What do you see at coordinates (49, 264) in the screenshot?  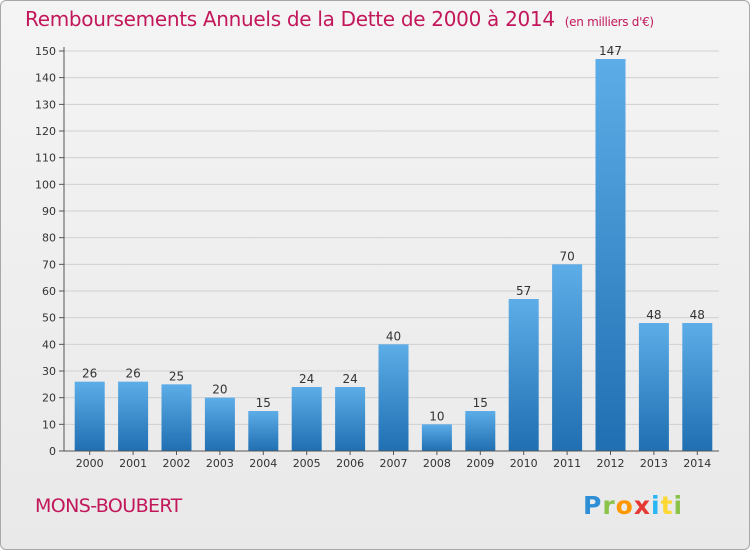 I see `y-tick-label: 70` at bounding box center [49, 264].